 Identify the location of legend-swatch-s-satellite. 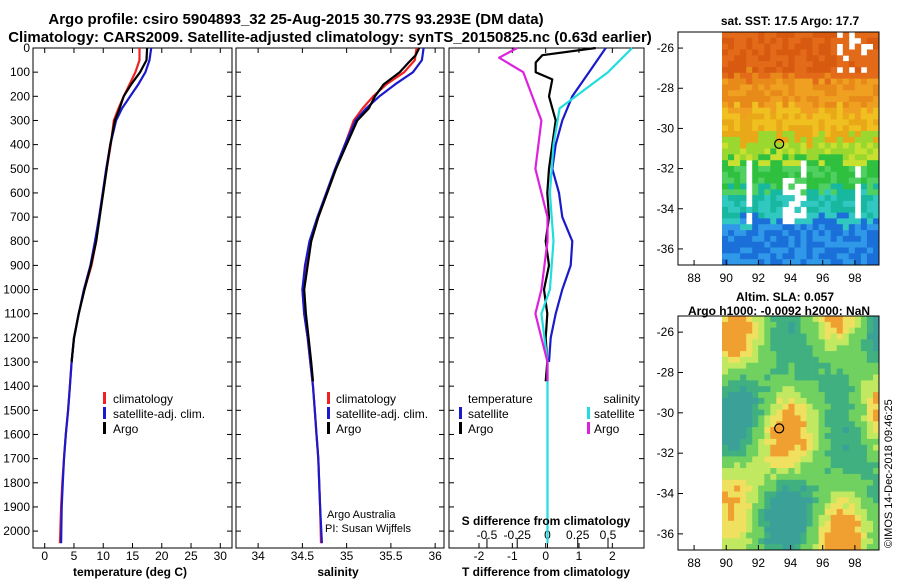
(588, 413).